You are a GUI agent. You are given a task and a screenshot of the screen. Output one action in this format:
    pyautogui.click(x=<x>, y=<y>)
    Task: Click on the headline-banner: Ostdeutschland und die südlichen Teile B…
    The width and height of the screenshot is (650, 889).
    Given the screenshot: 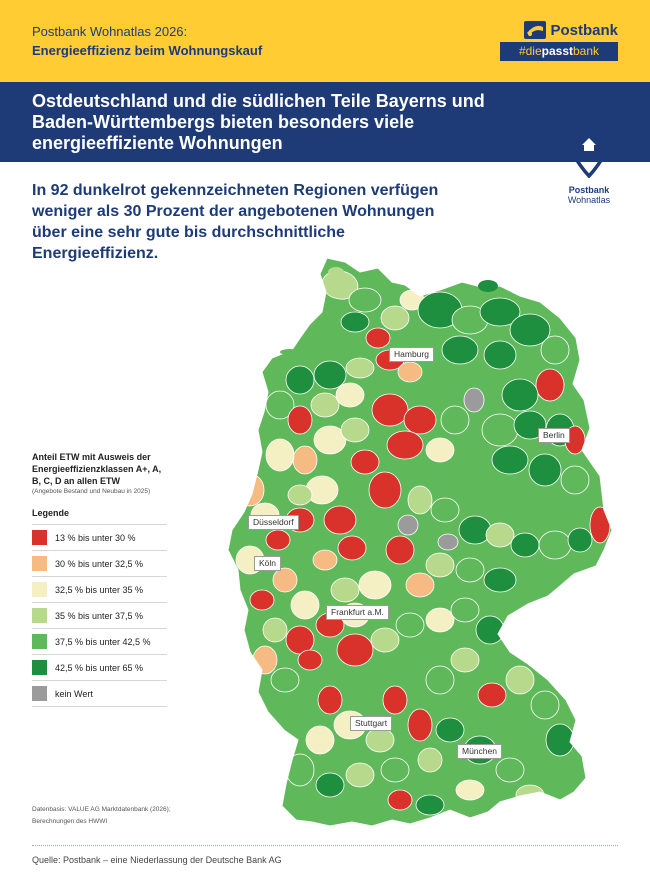 What is the action you would take?
    pyautogui.click(x=325, y=122)
    